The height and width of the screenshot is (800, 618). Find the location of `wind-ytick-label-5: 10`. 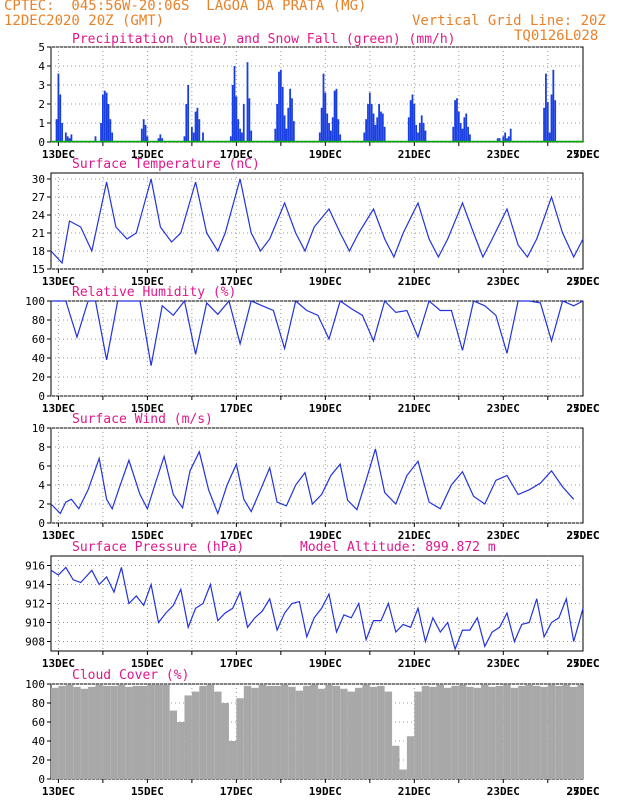

wind-ytick-label-5: 10 is located at coordinates (38, 428).